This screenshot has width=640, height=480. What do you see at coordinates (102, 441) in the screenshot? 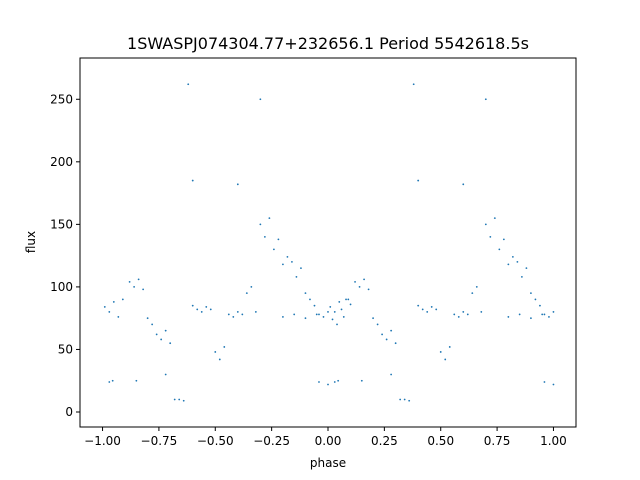
I see `x-tick-label: −1.00` at bounding box center [102, 441].